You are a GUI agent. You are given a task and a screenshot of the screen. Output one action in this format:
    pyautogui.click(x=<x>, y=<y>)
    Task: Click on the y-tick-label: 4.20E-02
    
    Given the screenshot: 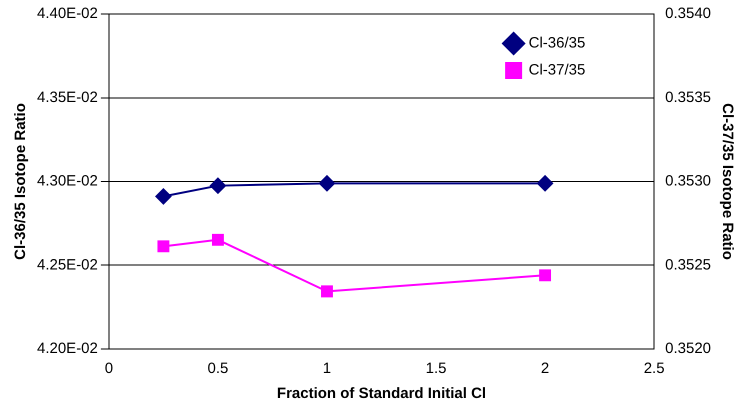 What is the action you would take?
    pyautogui.click(x=67, y=349)
    